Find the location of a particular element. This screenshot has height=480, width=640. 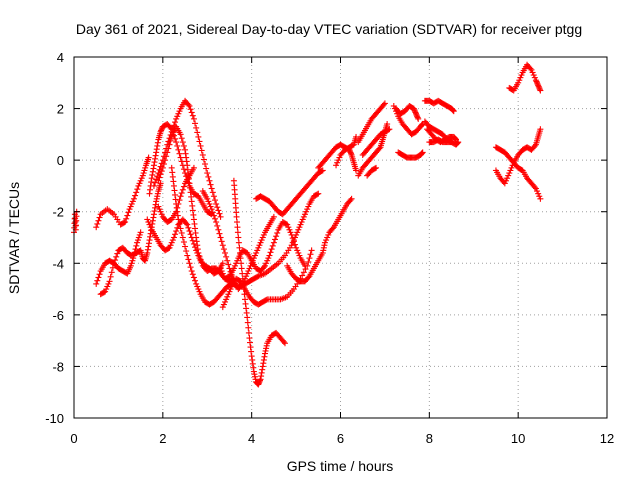

x-tick-label: 6 is located at coordinates (340, 438).